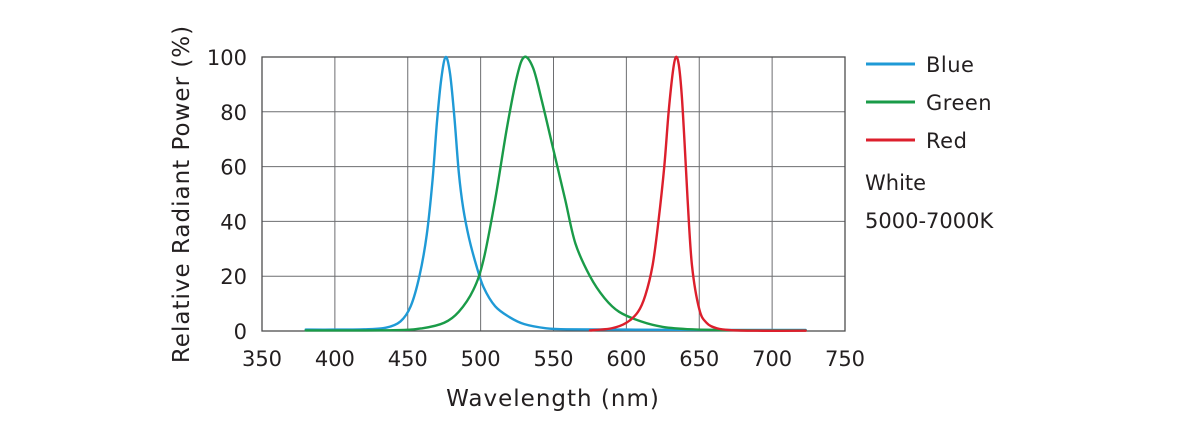 This screenshot has width=1181, height=433. What do you see at coordinates (227, 195) in the screenshot?
I see `y-tick-labels: 0 20 40 60 80 100` at bounding box center [227, 195].